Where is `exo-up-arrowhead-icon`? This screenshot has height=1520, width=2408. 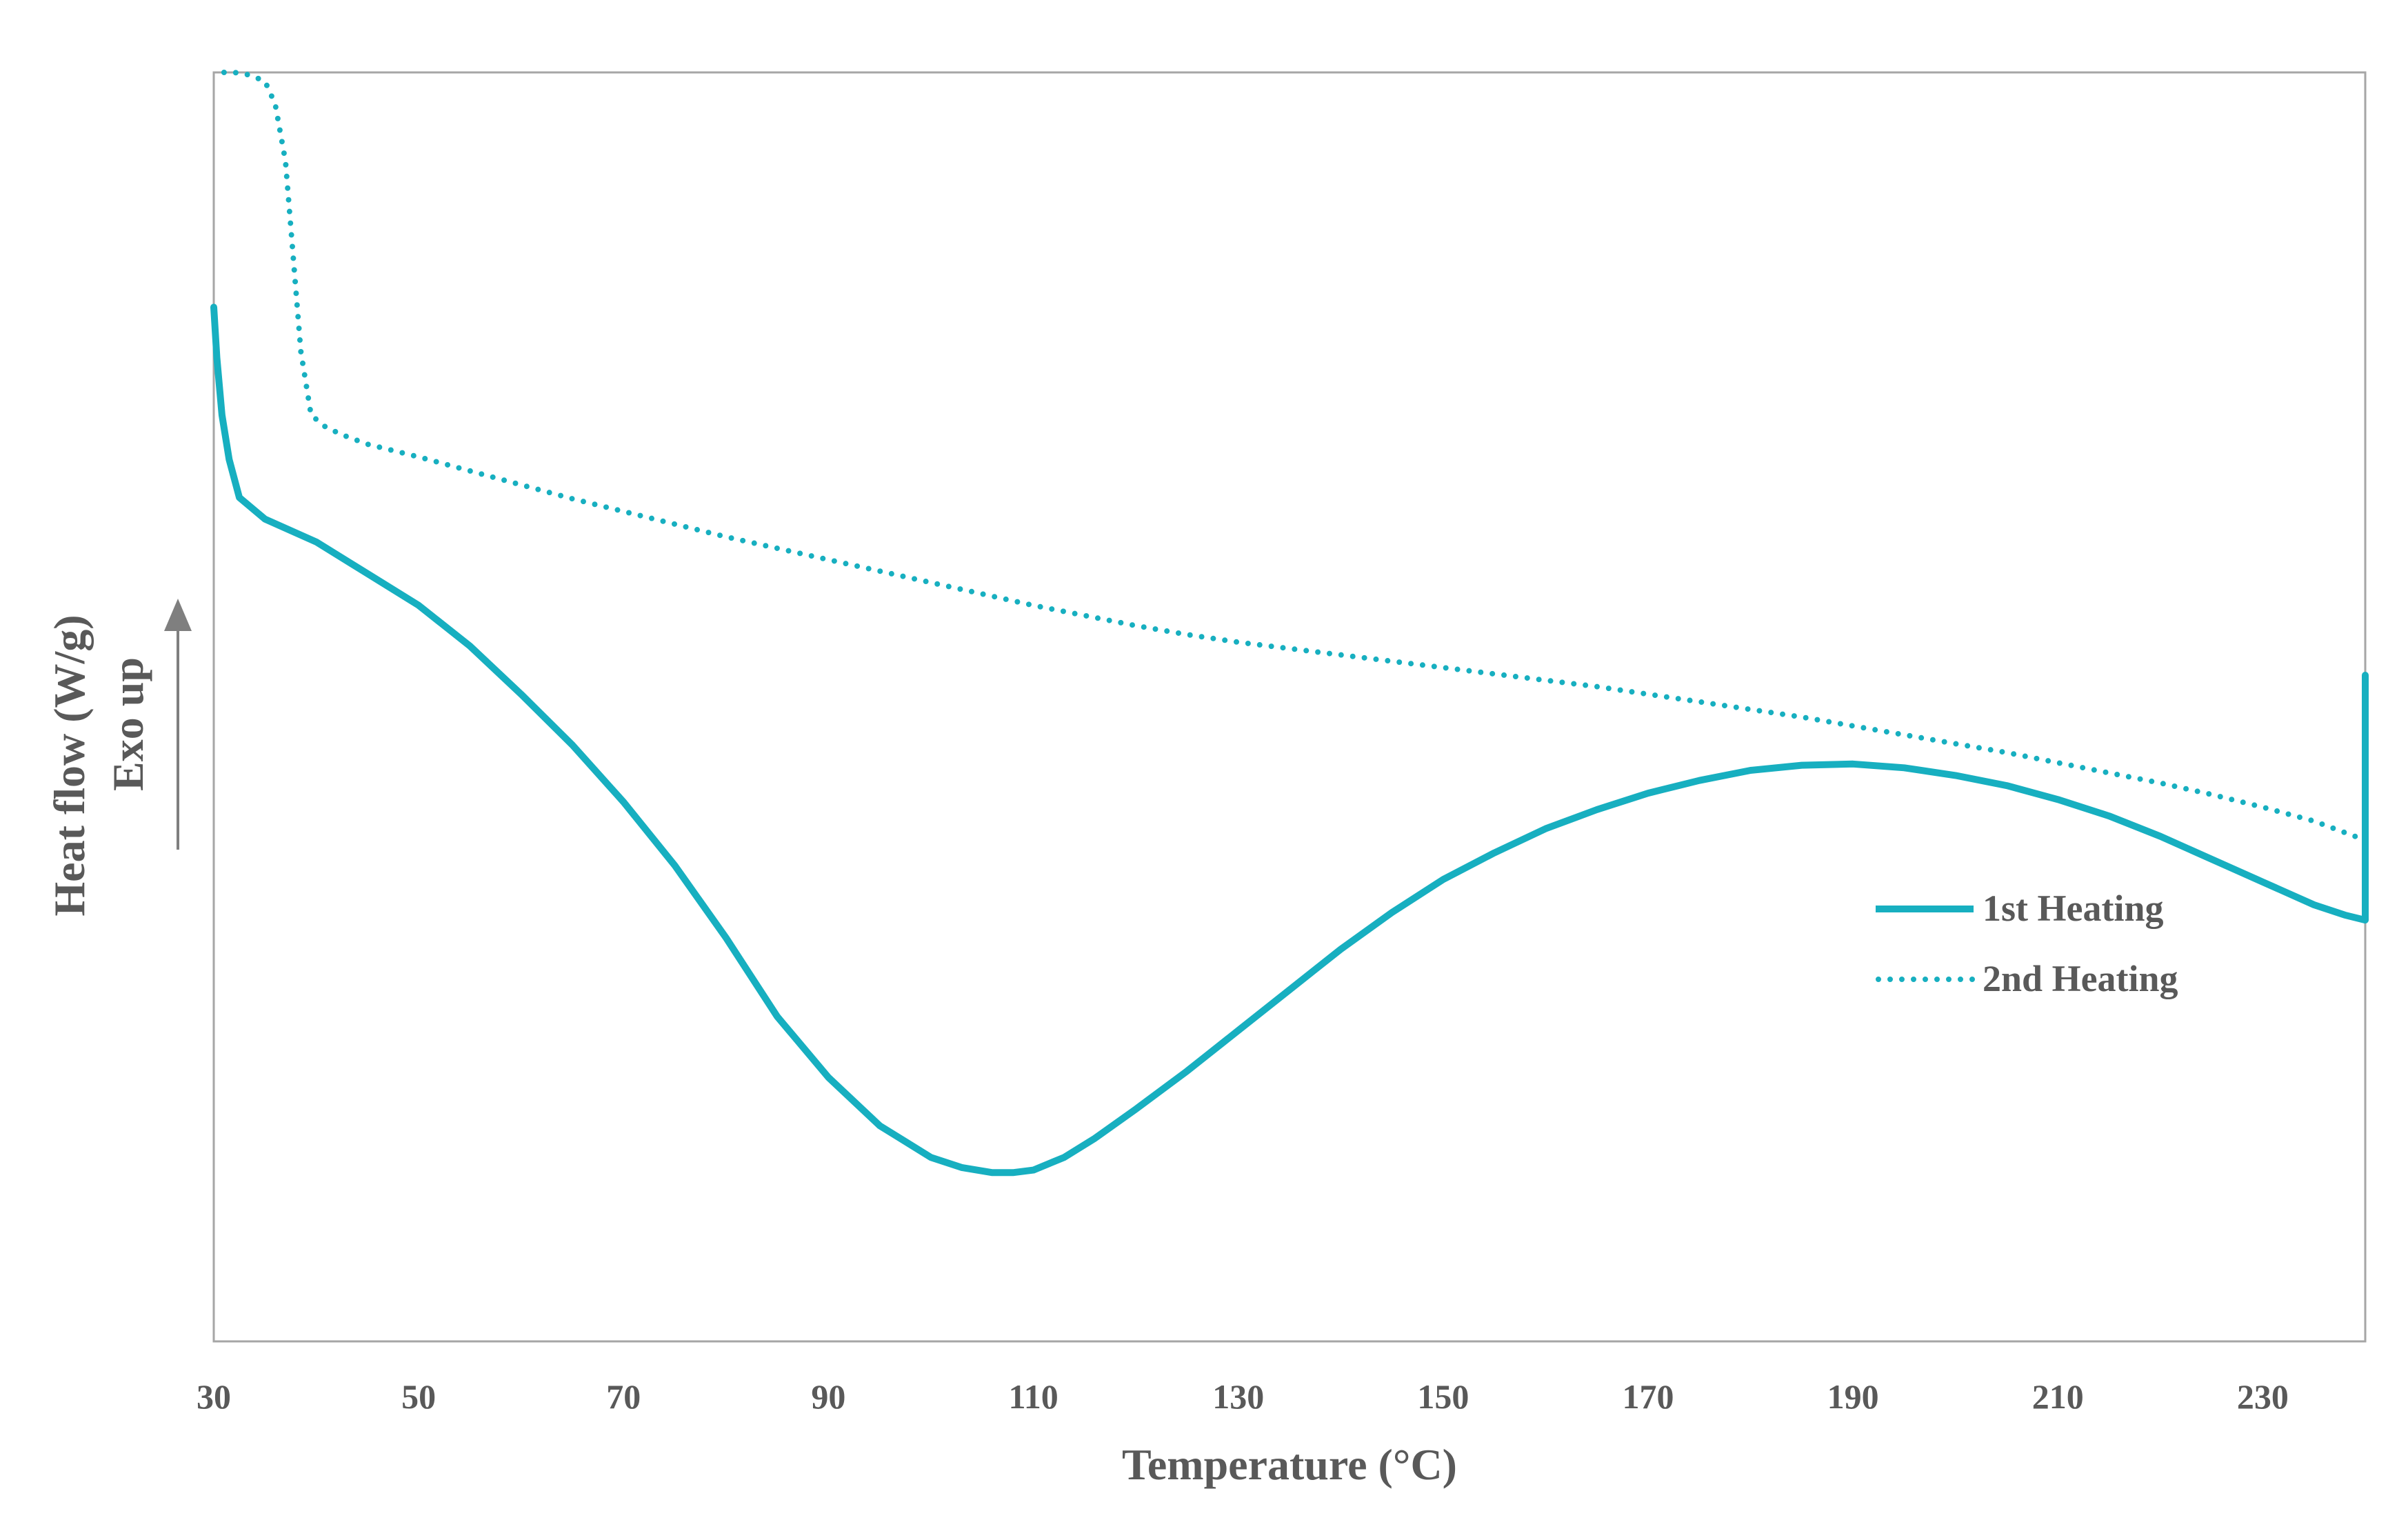 exo-up-arrowhead-icon is located at coordinates (178, 615).